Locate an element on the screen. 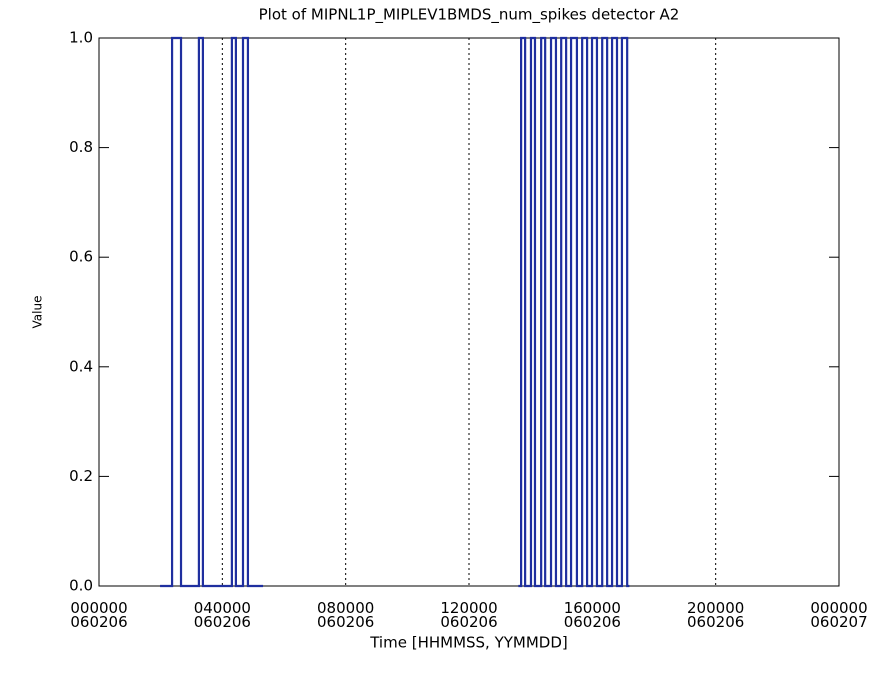 The height and width of the screenshot is (685, 889). x-tick-label: 120000 060206 is located at coordinates (469, 615).